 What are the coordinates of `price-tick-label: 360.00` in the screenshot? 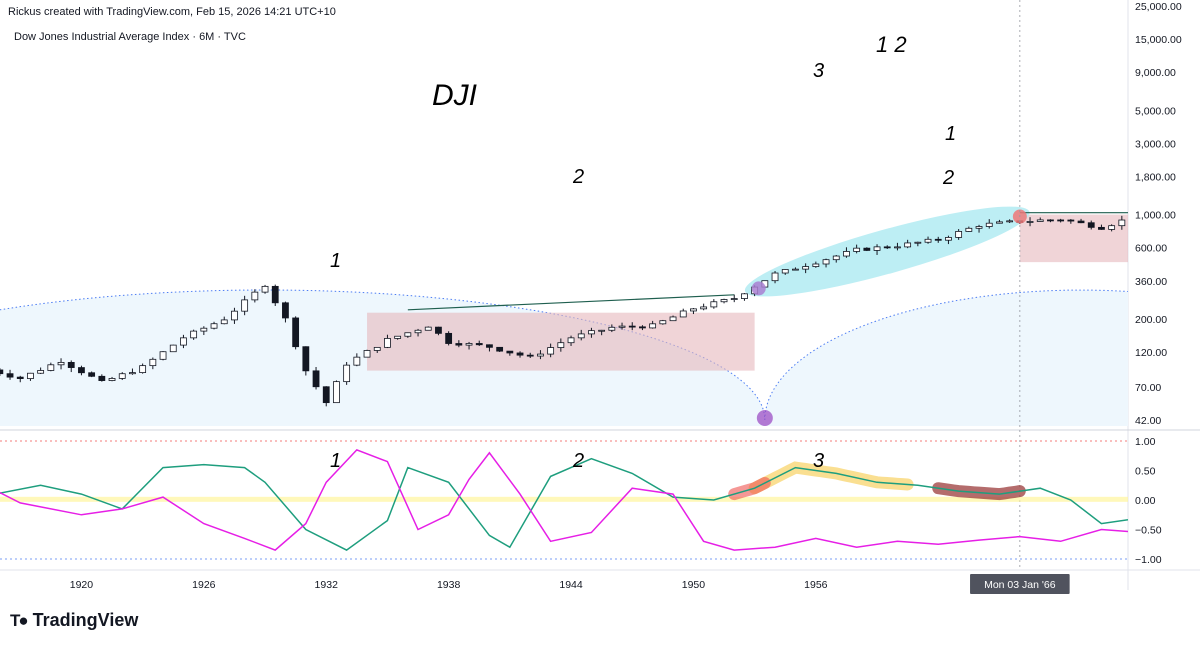 It's located at (1151, 282).